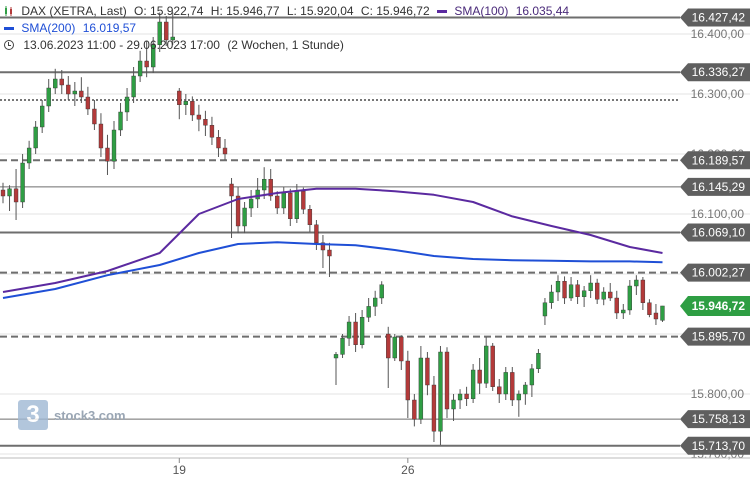 This screenshot has width=750, height=480. What do you see at coordinates (74, 11) in the screenshot?
I see `instrument-name: DAX (XETRA, Last)` at bounding box center [74, 11].